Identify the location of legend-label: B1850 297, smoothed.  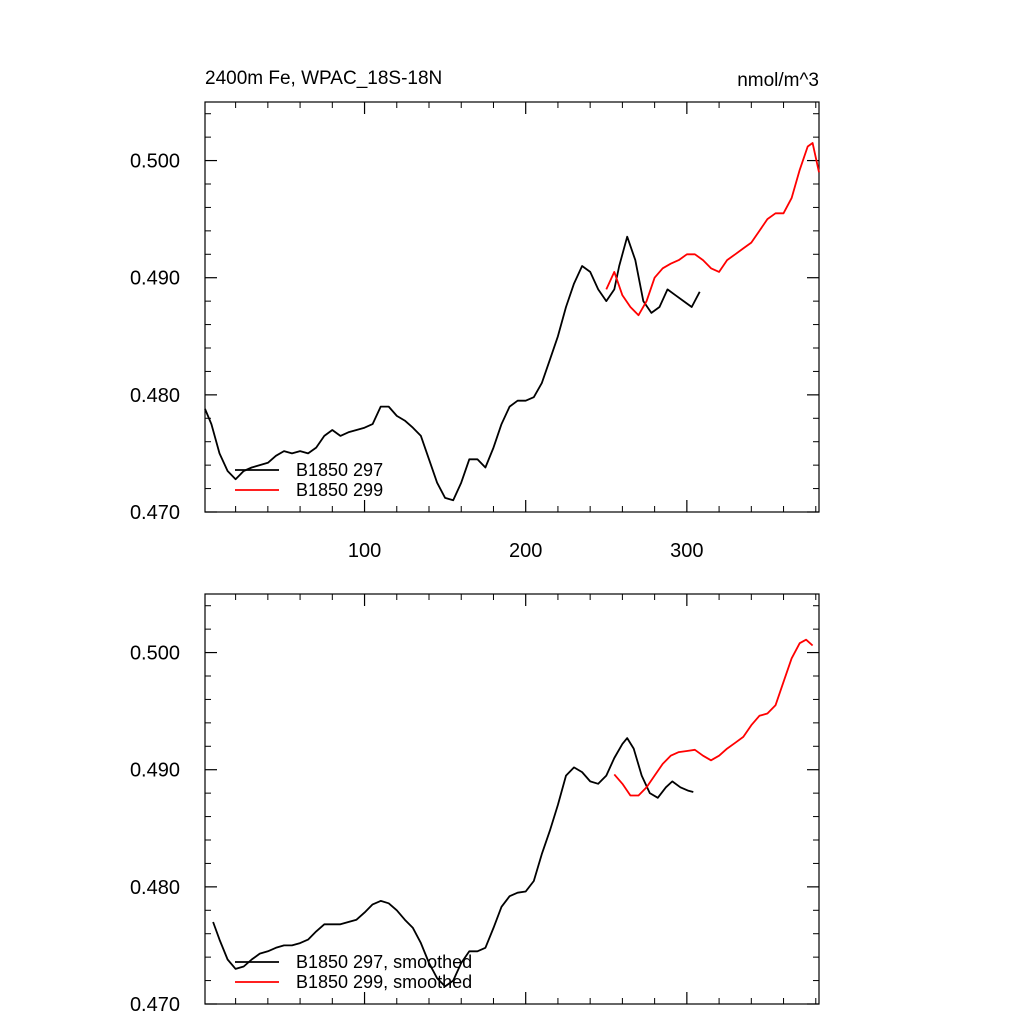
(384, 962).